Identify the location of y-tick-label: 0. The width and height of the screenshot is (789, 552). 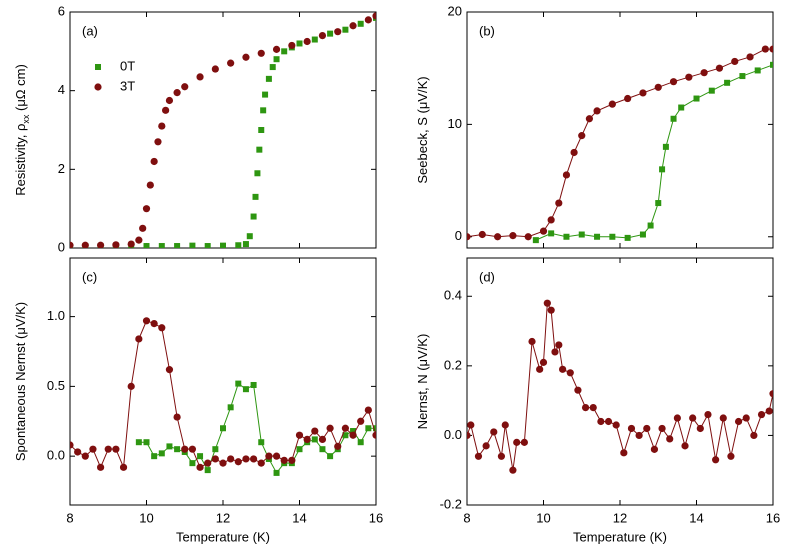
(61, 246).